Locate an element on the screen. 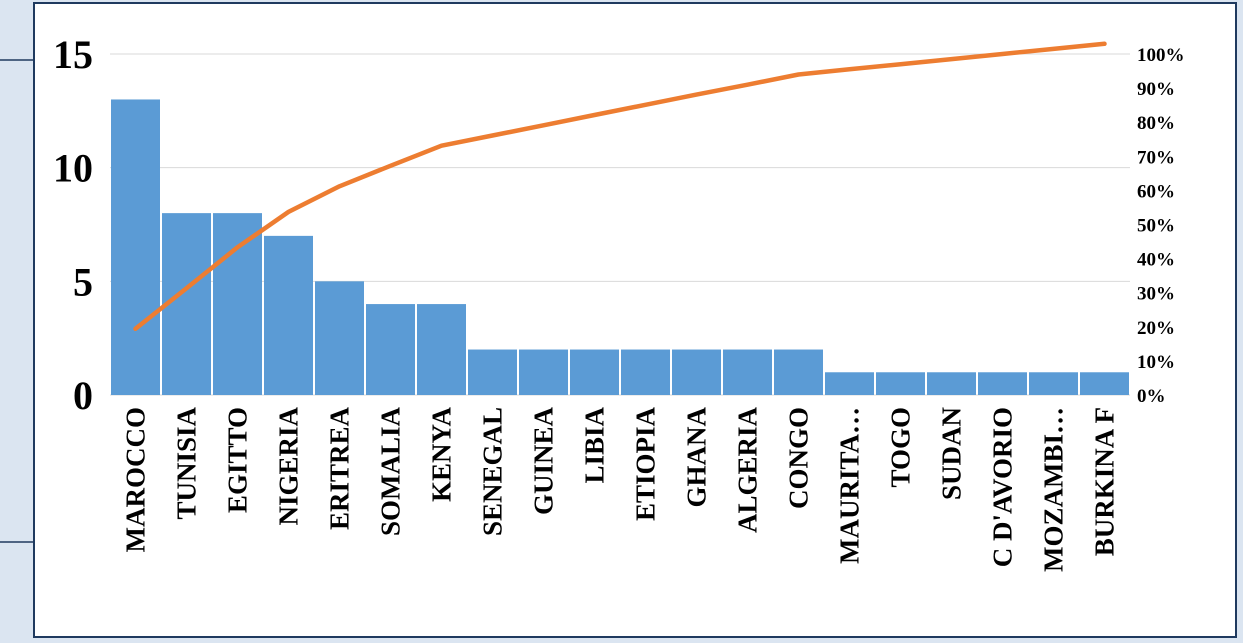 The width and height of the screenshot is (1243, 643). bar-burkina-f is located at coordinates (1104, 383).